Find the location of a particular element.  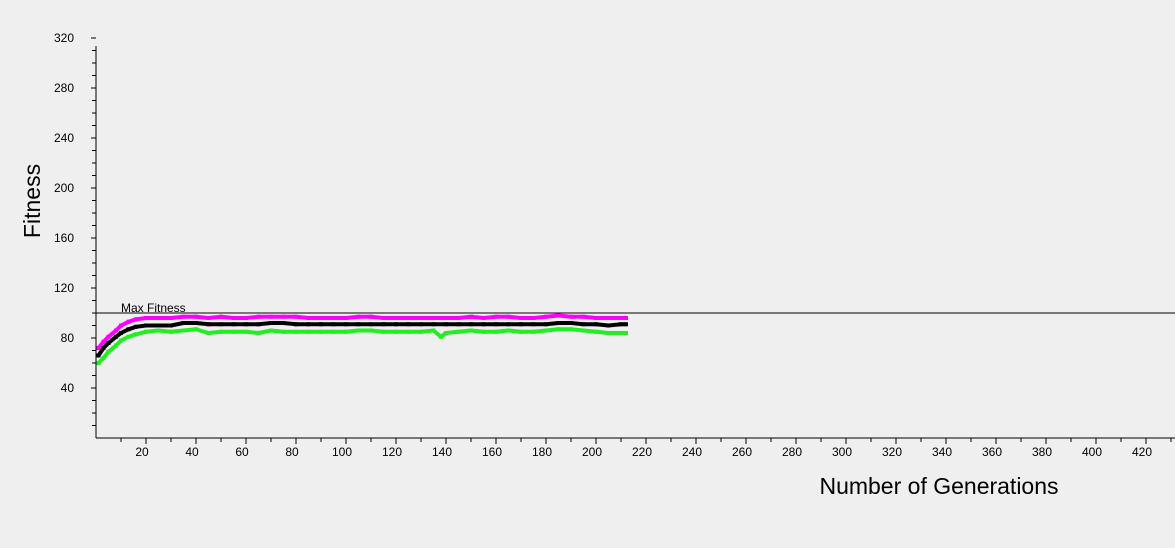

x-tick-label: 240 is located at coordinates (692, 452).